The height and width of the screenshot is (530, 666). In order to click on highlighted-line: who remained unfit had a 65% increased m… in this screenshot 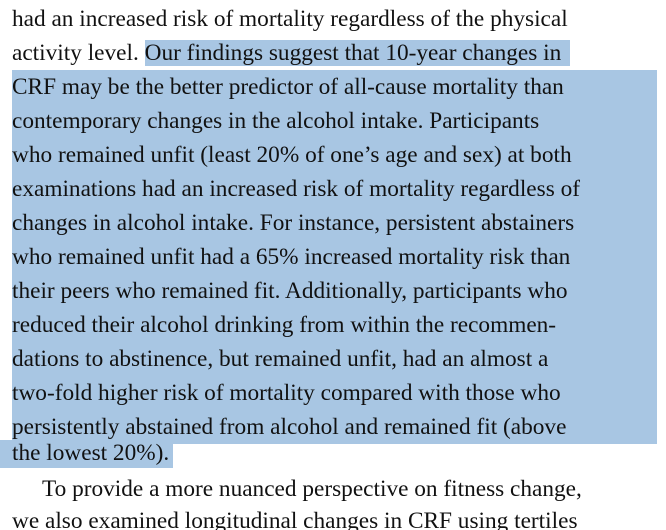, I will do `click(291, 257)`.